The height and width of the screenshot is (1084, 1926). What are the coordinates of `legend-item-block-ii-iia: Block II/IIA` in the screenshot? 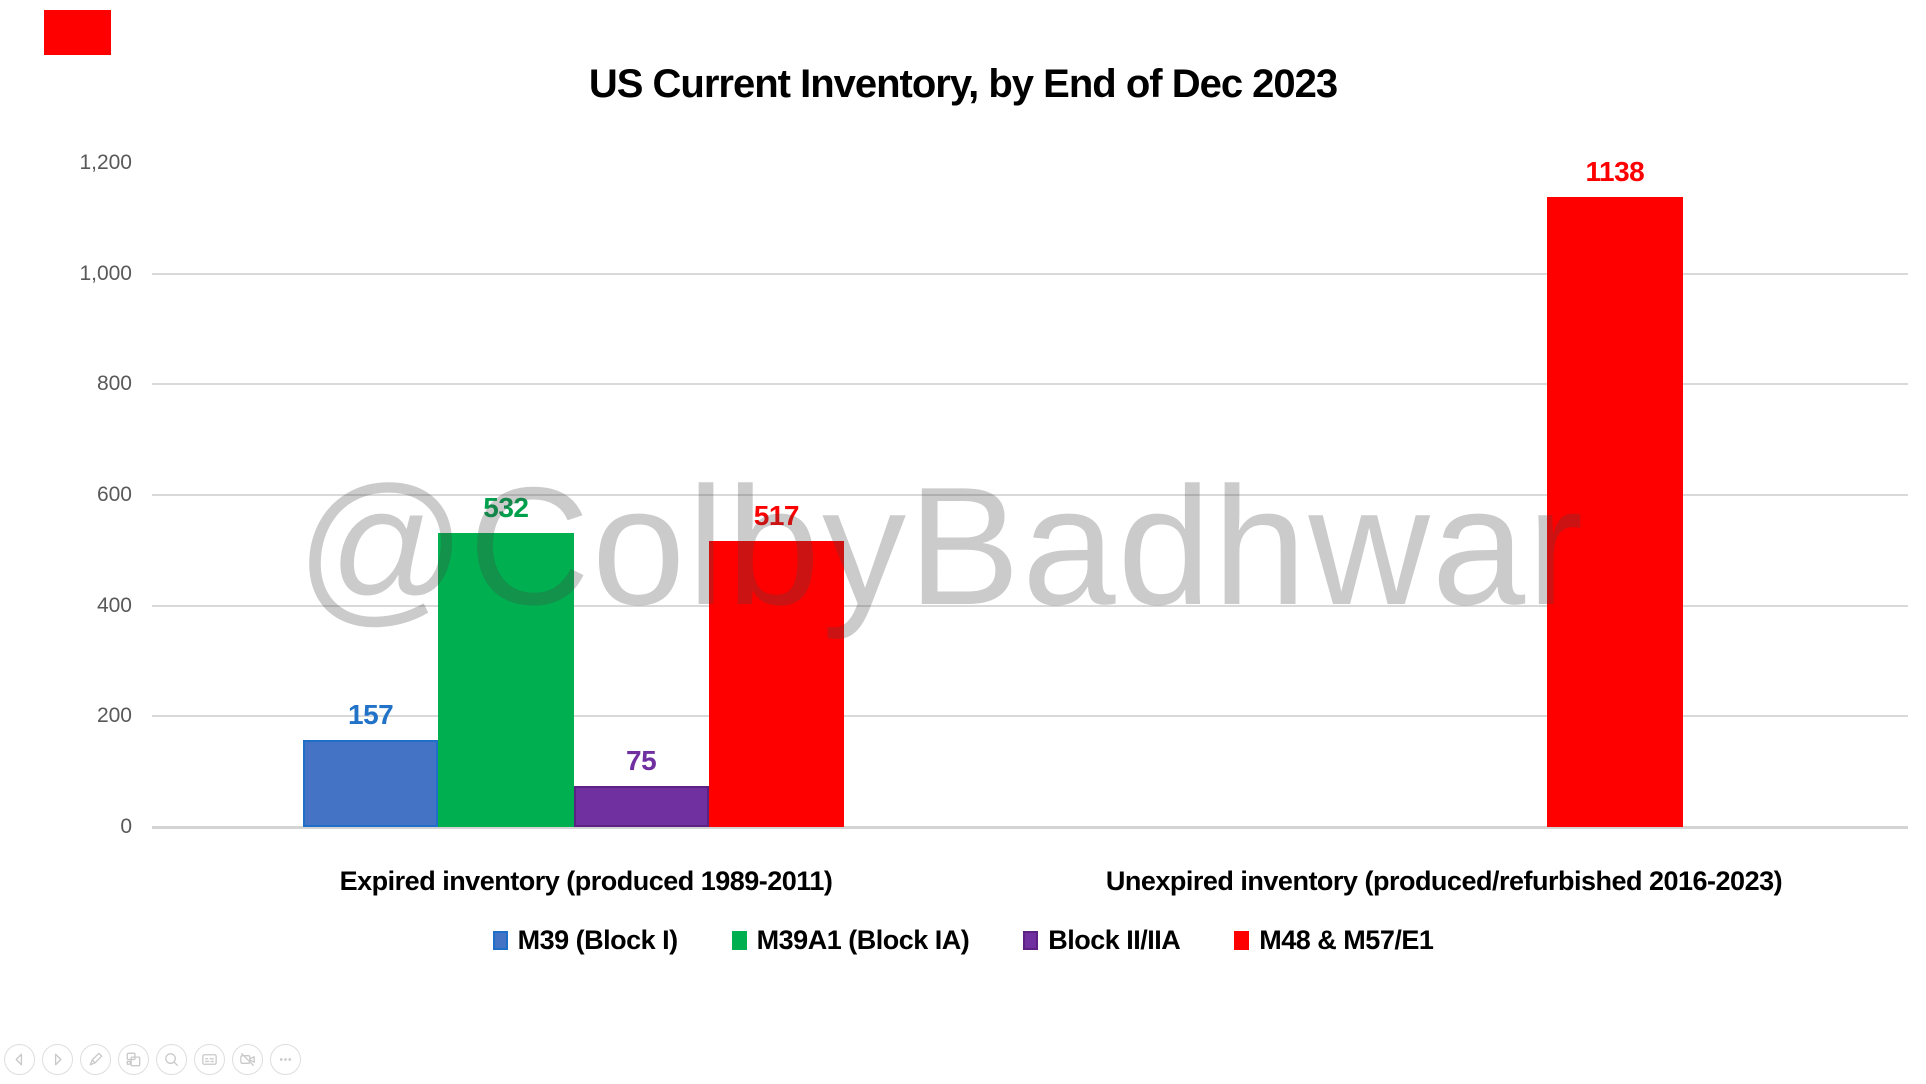 It's located at (1102, 940).